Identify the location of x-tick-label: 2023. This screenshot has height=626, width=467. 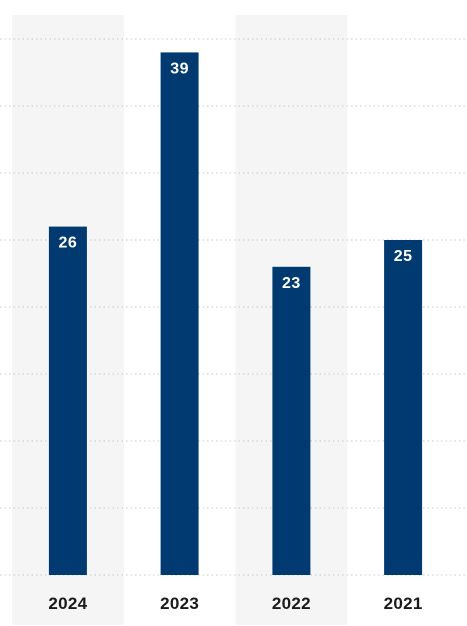
(179, 603).